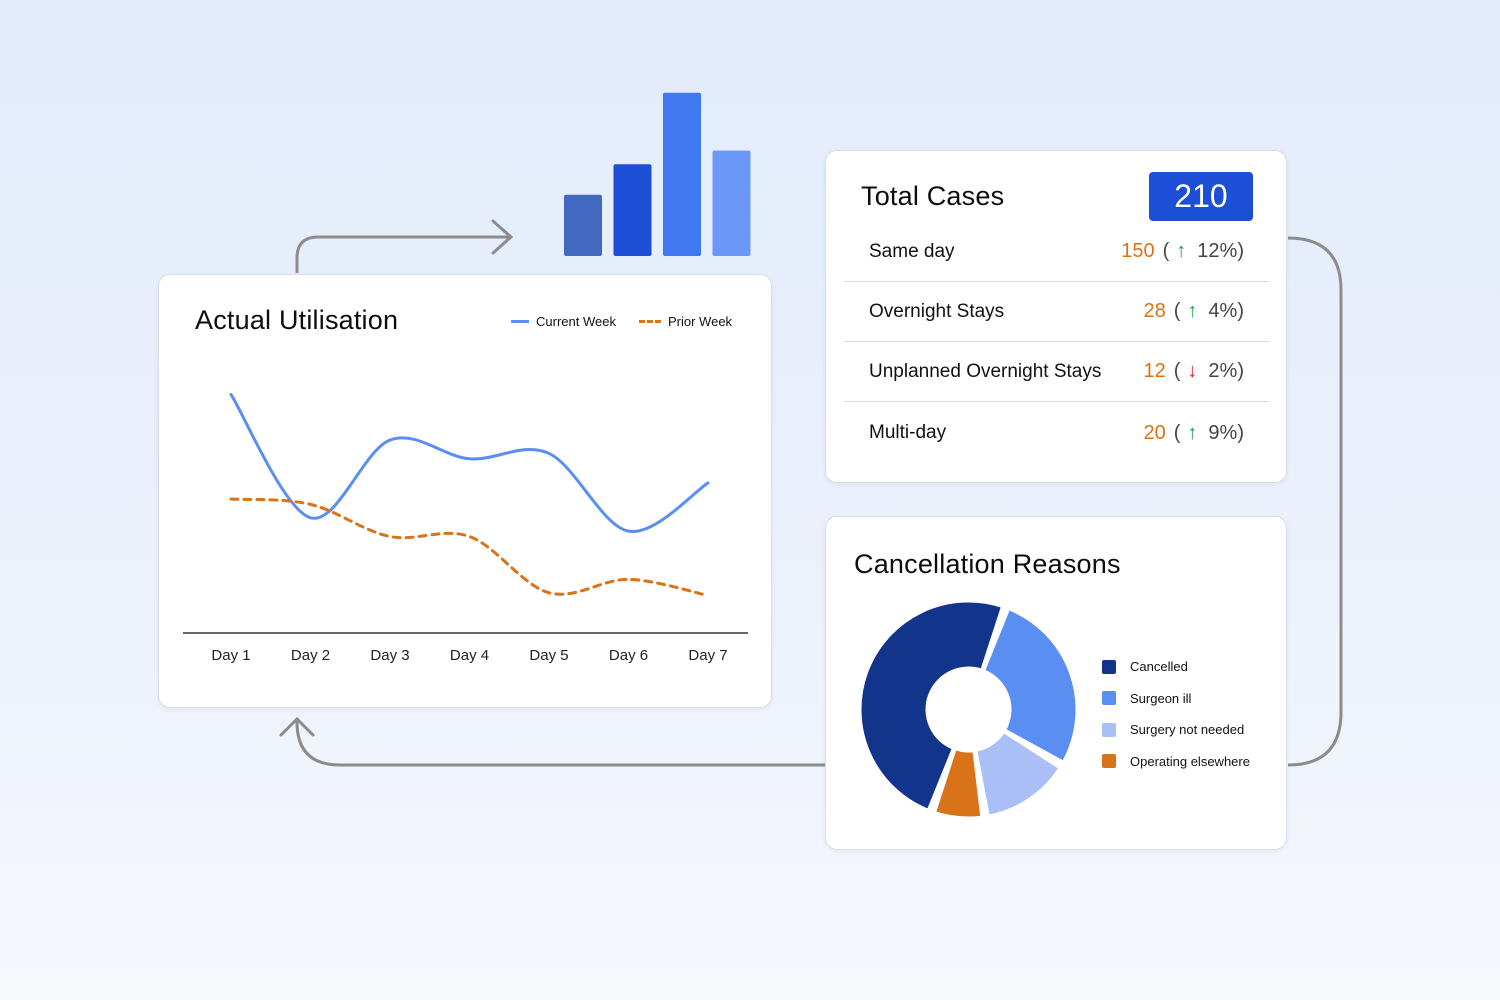 The width and height of the screenshot is (1500, 1000). I want to click on connector-cases-to-cancel, so click(1315, 501).